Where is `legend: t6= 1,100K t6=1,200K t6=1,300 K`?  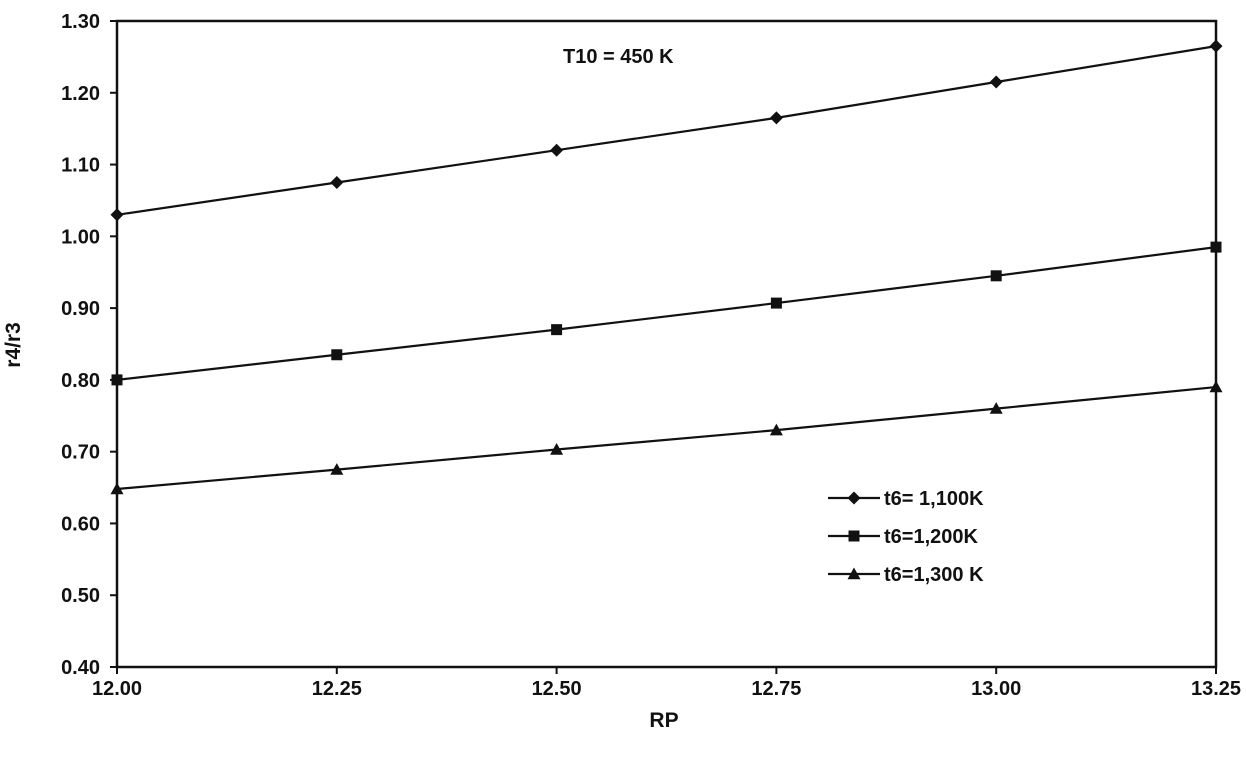 legend: t6= 1,100K t6=1,200K t6=1,300 K is located at coordinates (906, 537).